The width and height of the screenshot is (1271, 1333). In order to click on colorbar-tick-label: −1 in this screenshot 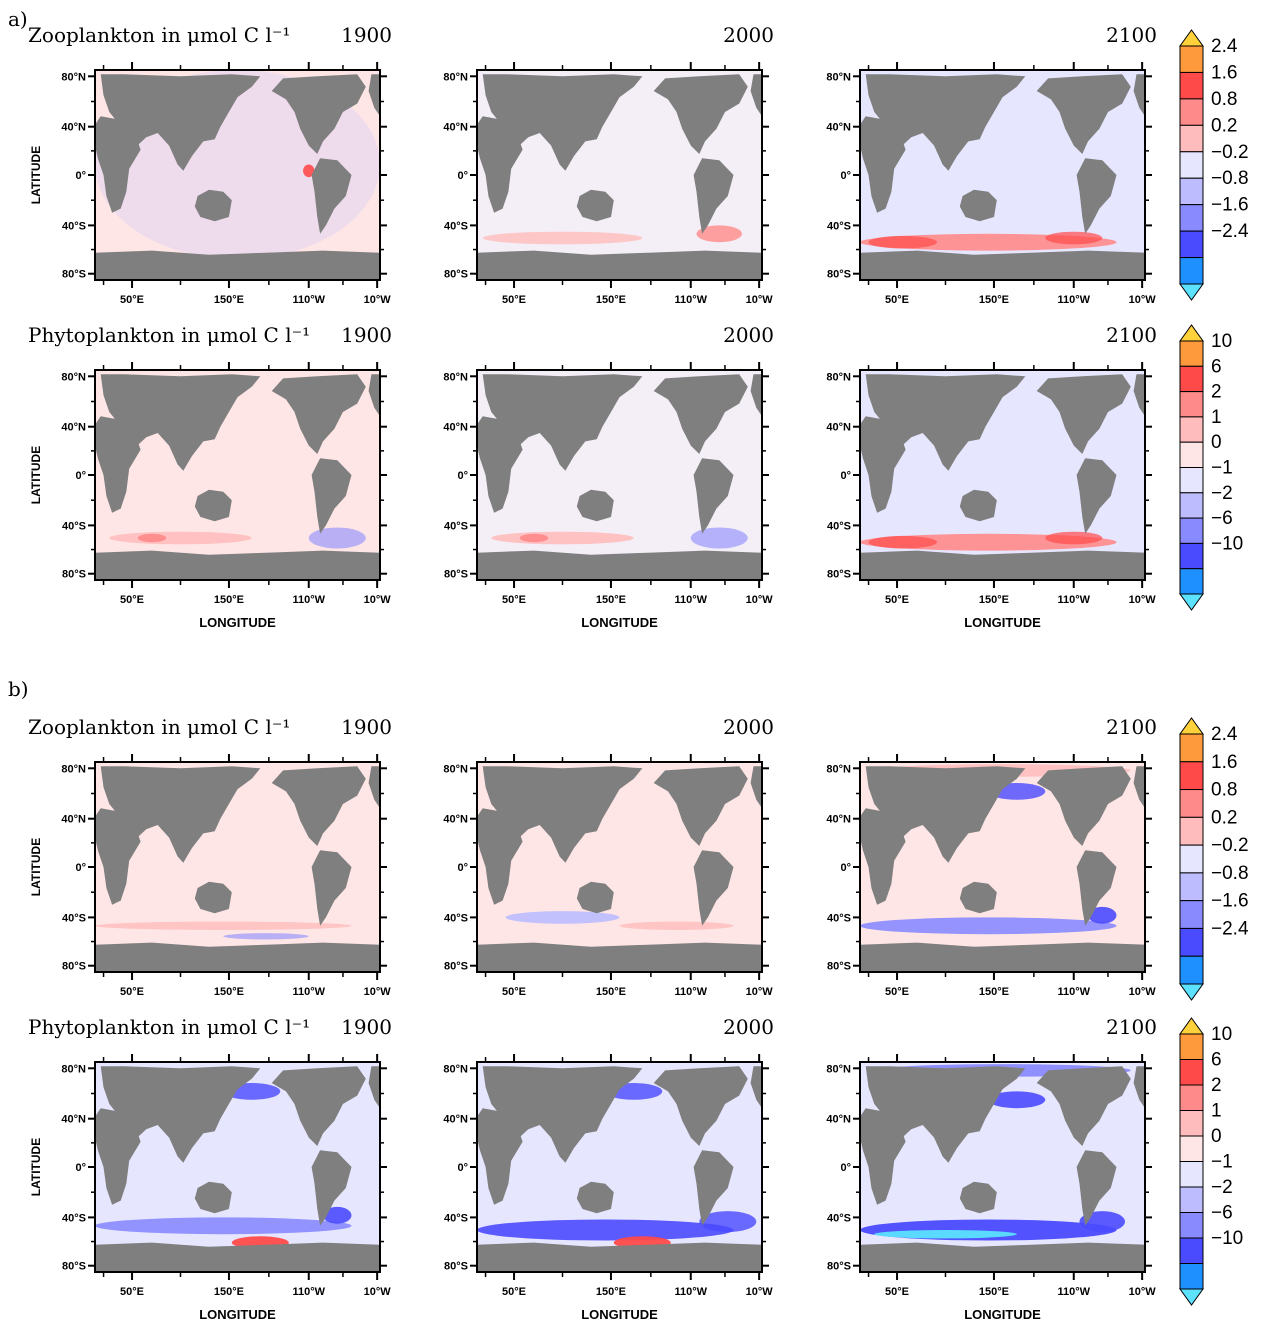, I will do `click(1222, 468)`.